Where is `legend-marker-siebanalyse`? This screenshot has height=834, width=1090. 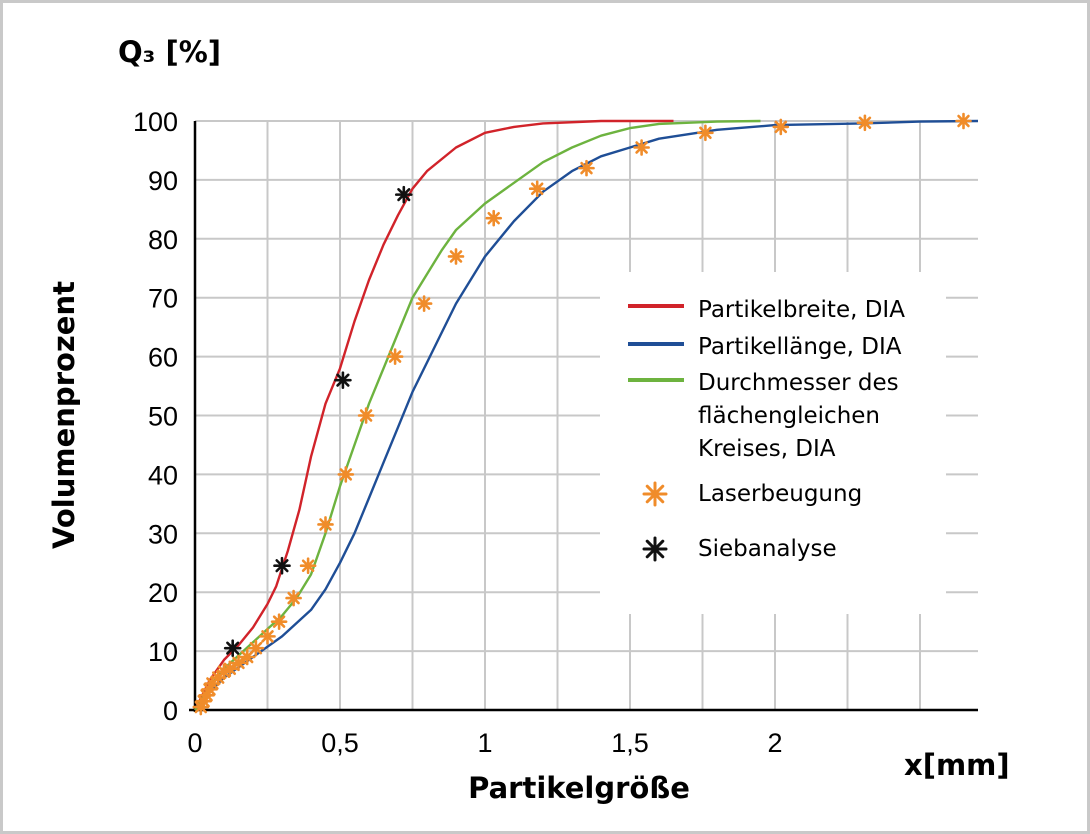 legend-marker-siebanalyse is located at coordinates (655, 549).